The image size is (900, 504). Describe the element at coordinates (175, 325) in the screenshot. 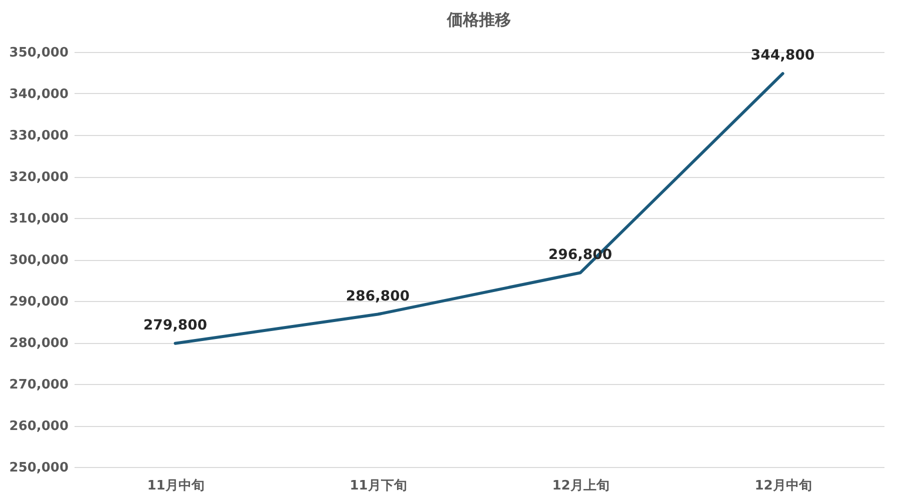

I see `data-label: 279,800` at that location.